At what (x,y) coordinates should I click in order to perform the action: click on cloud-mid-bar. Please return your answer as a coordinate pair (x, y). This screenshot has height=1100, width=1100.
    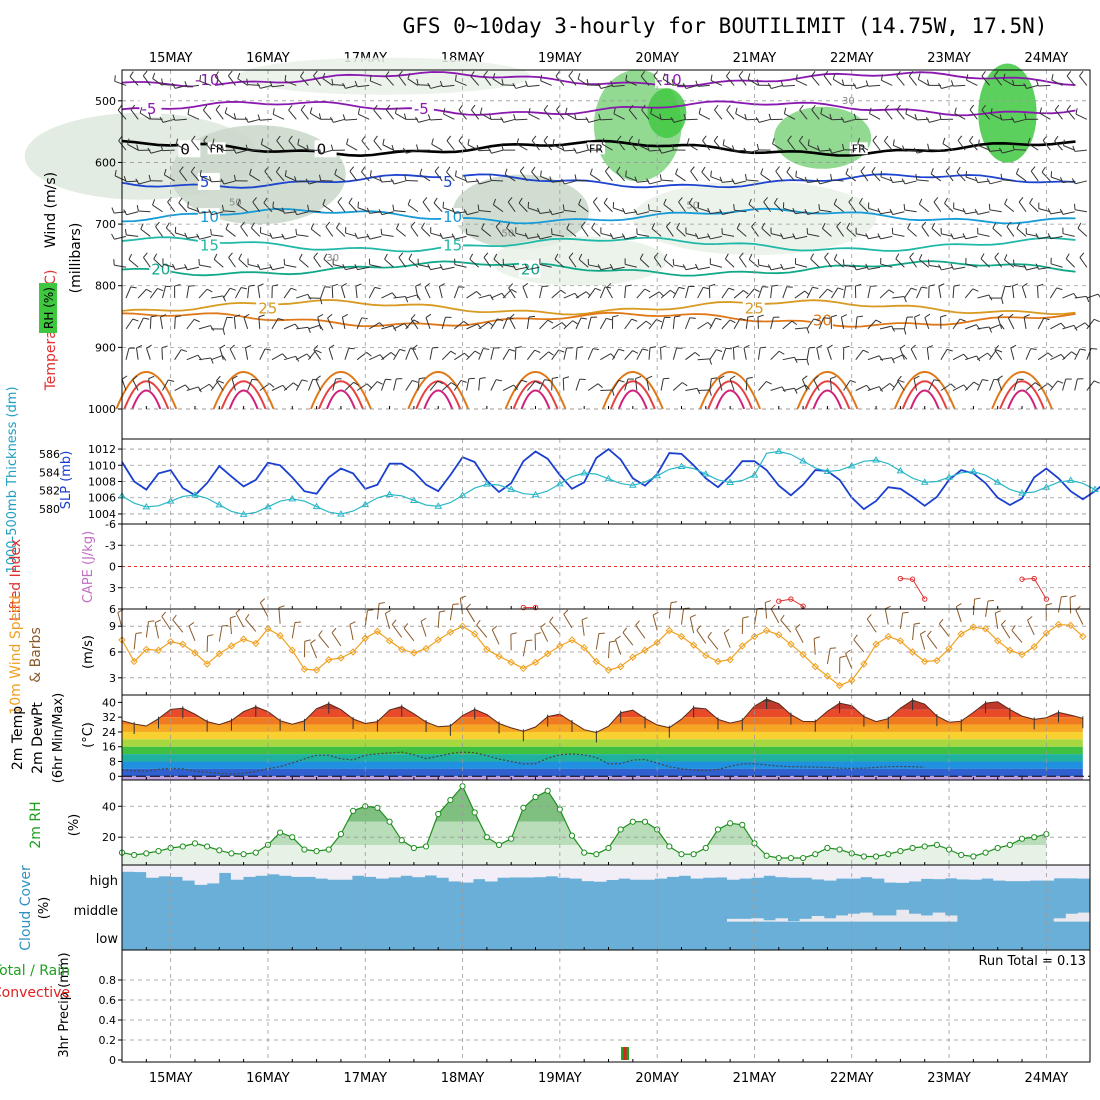
    Looking at the image, I should click on (915, 917).